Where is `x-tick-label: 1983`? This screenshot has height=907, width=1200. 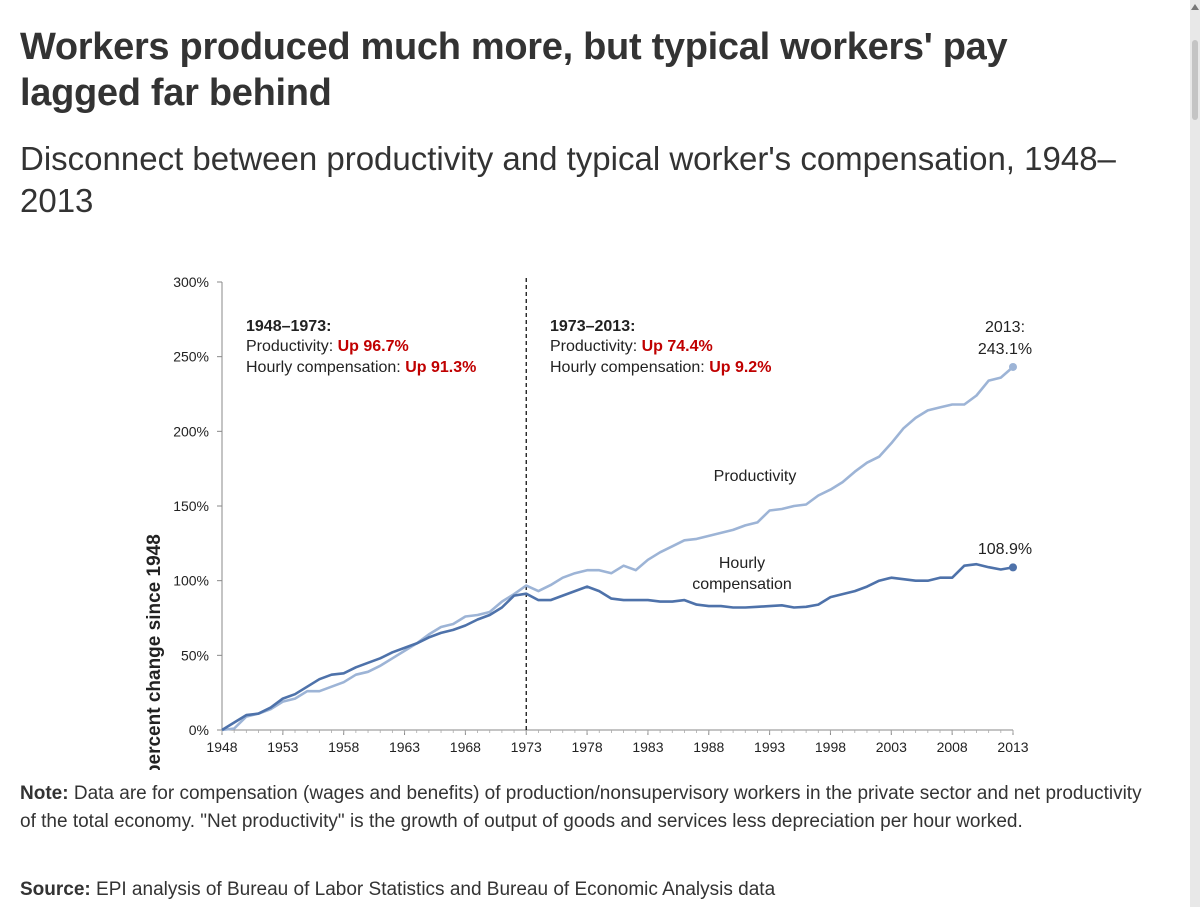
x-tick-label: 1983 is located at coordinates (647, 747).